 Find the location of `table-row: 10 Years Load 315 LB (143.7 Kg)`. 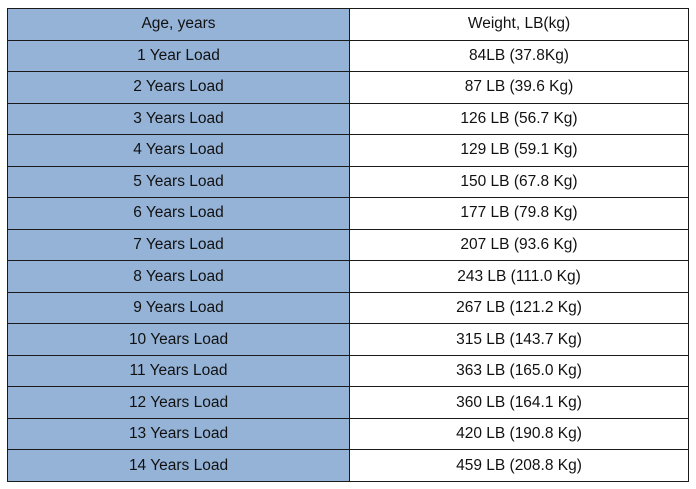

table-row: 10 Years Load 315 LB (143.7 Kg) is located at coordinates (348, 339).